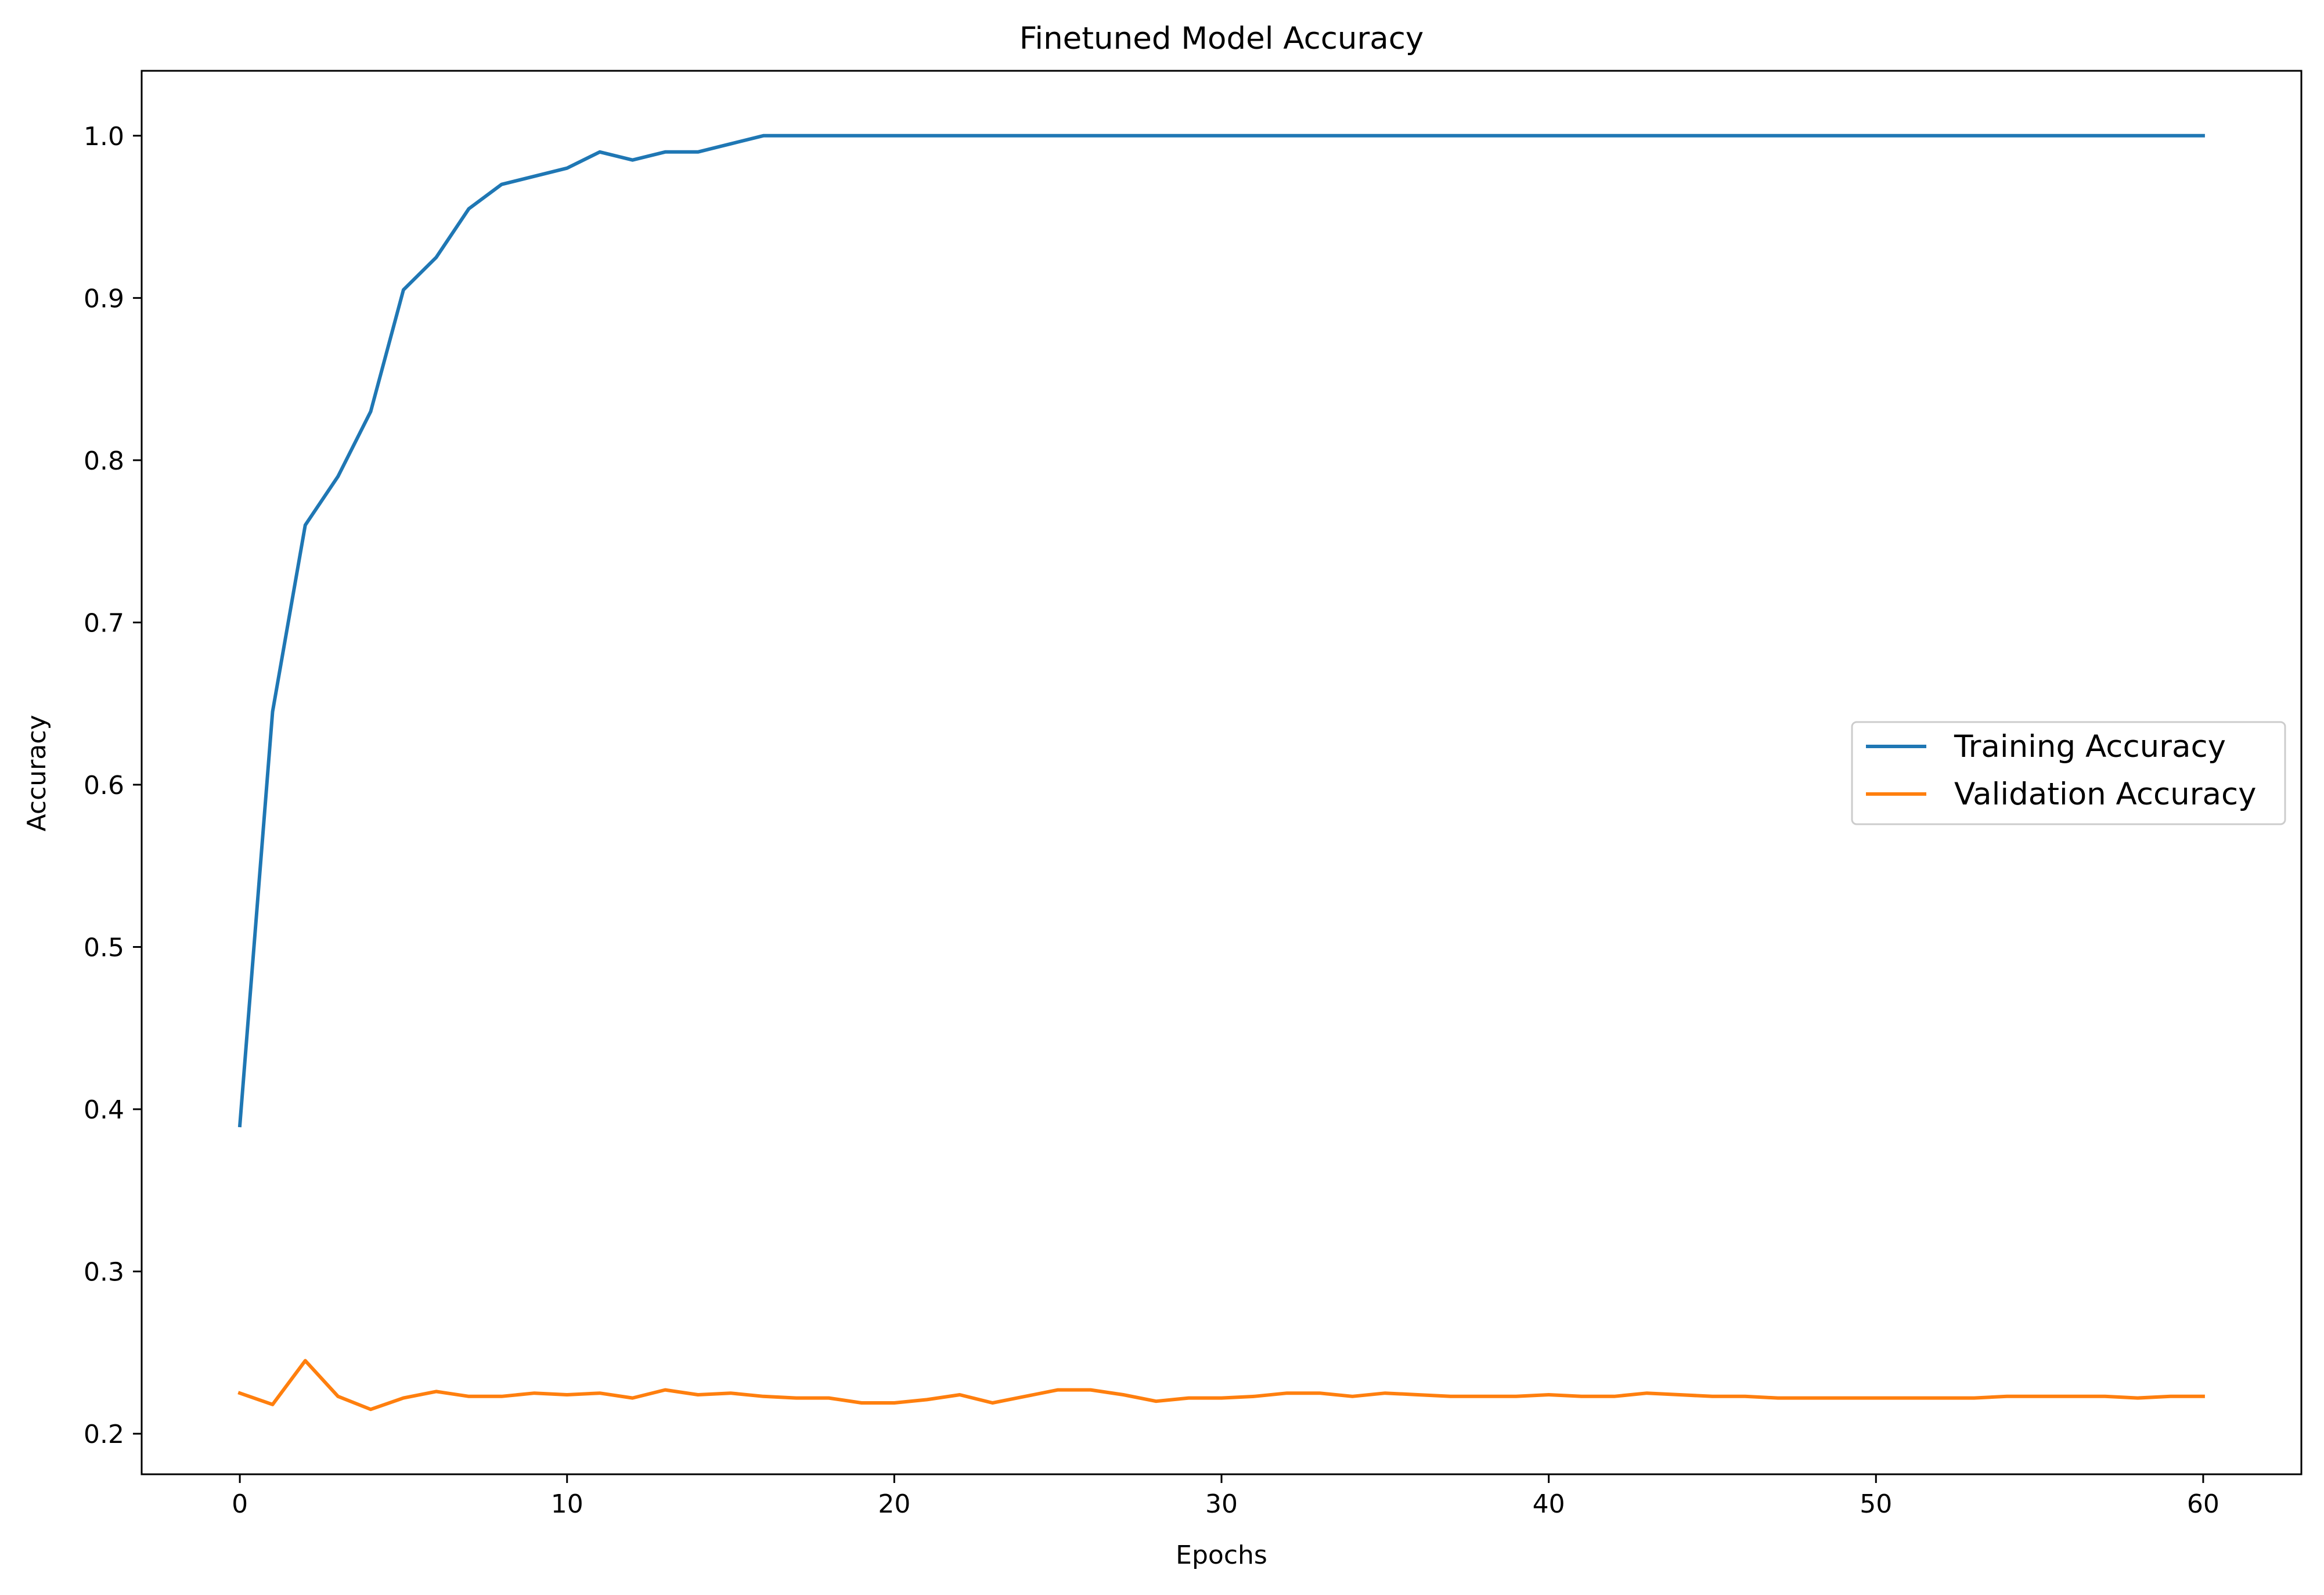 Image resolution: width=2324 pixels, height=1595 pixels. I want to click on y-tick-label: 0.3, so click(104, 1272).